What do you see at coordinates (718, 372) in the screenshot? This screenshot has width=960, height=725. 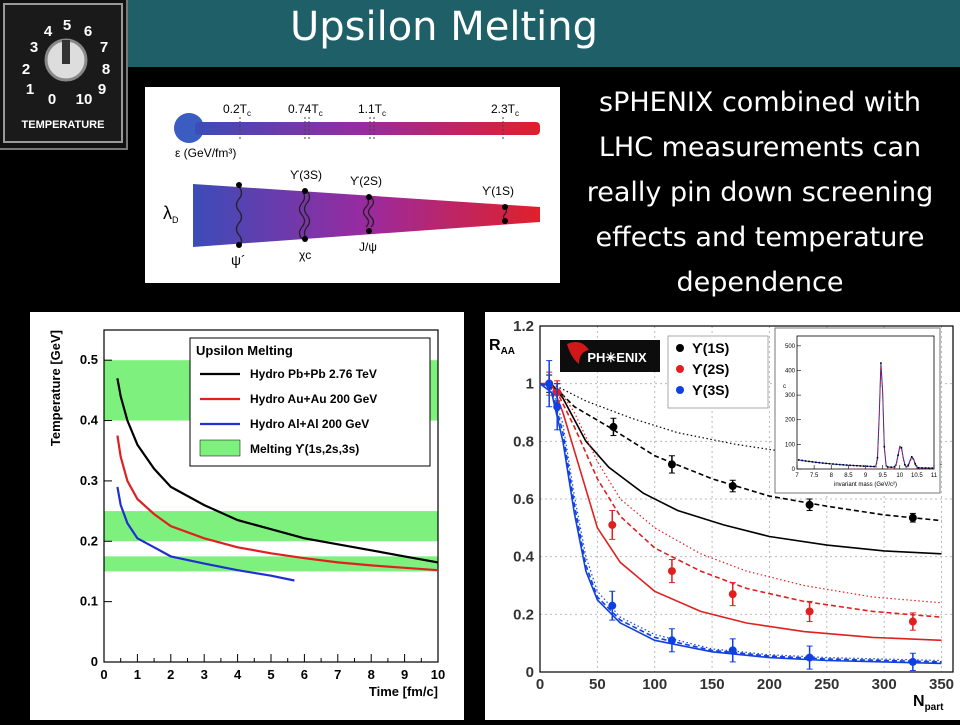 I see `legend-box` at bounding box center [718, 372].